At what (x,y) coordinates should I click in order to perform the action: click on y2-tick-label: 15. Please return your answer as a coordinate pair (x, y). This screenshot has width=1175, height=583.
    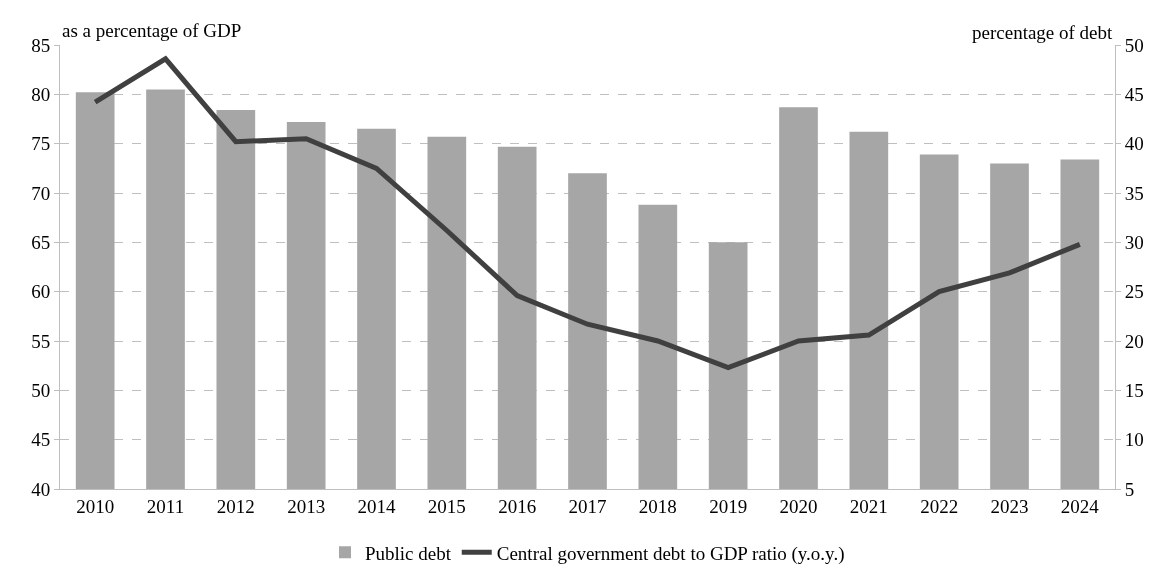
    Looking at the image, I should click on (1134, 390).